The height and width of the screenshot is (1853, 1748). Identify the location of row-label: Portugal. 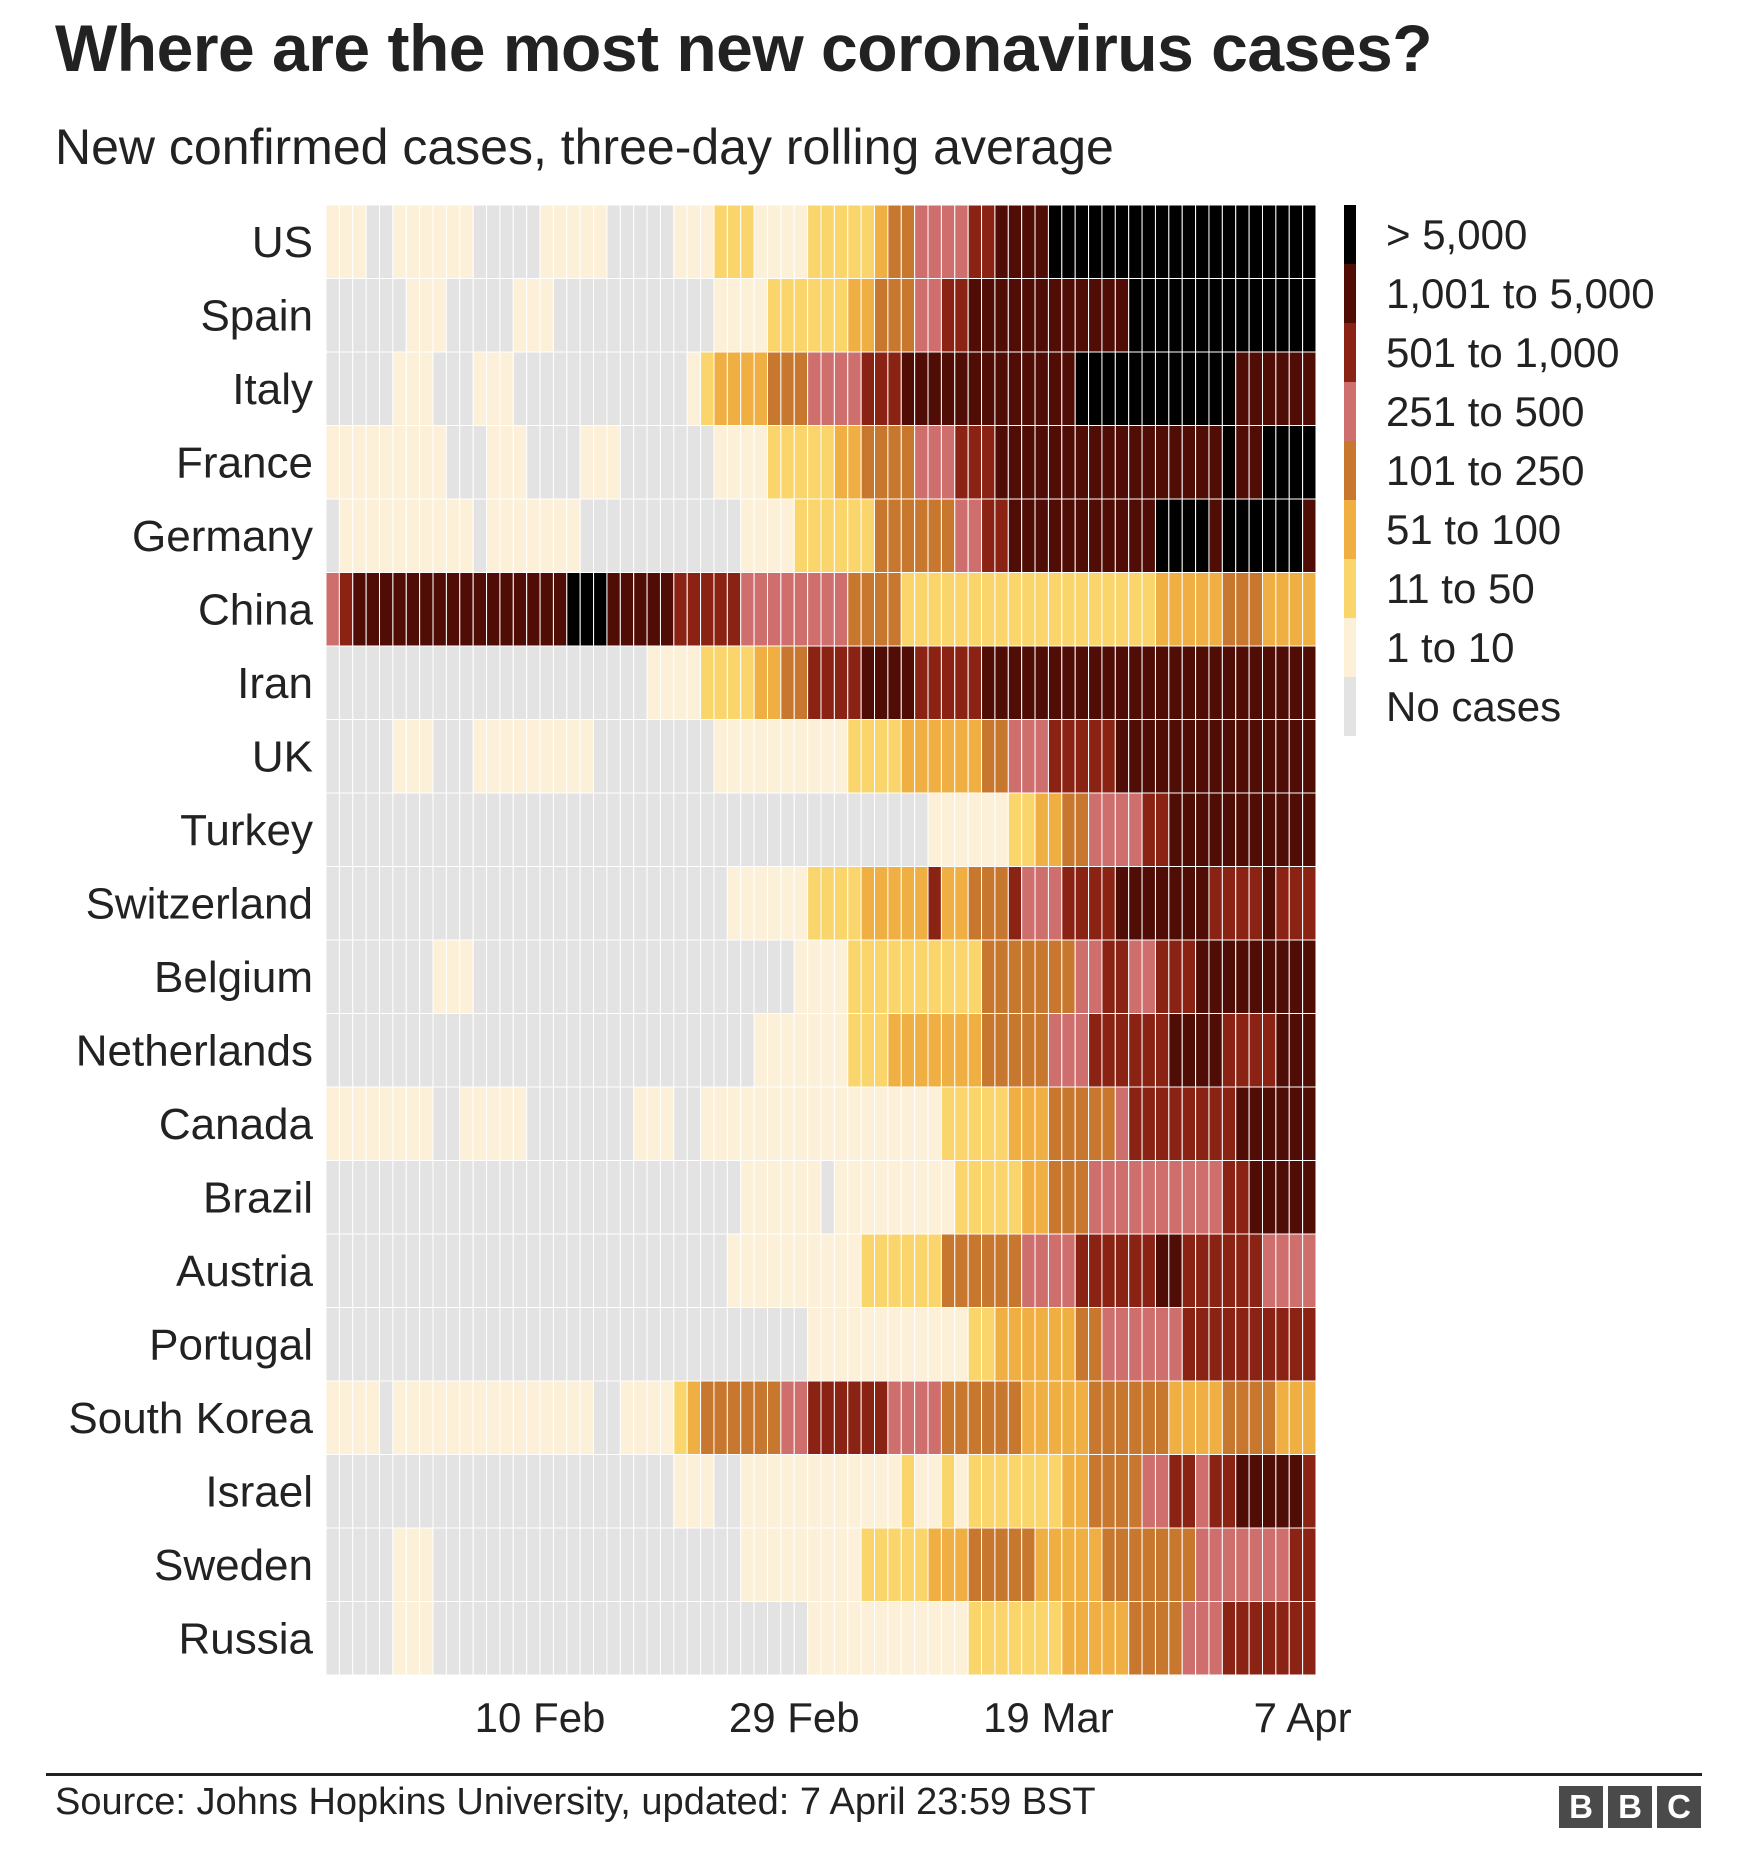
(231, 1344).